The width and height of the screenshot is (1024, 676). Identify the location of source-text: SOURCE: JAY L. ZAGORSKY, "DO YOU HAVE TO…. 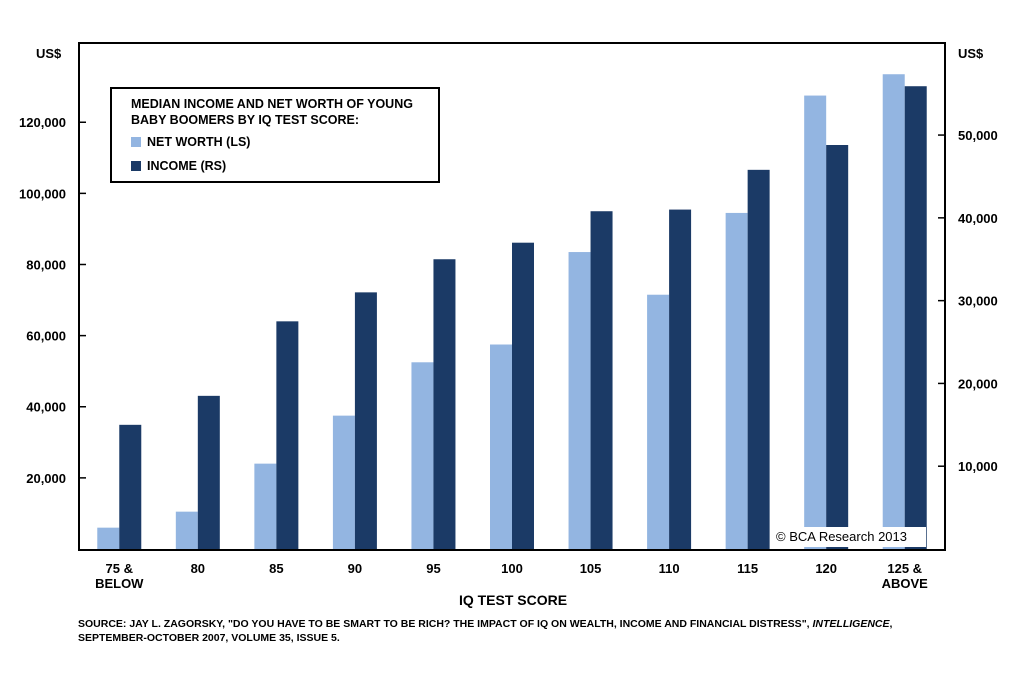
(445, 624).